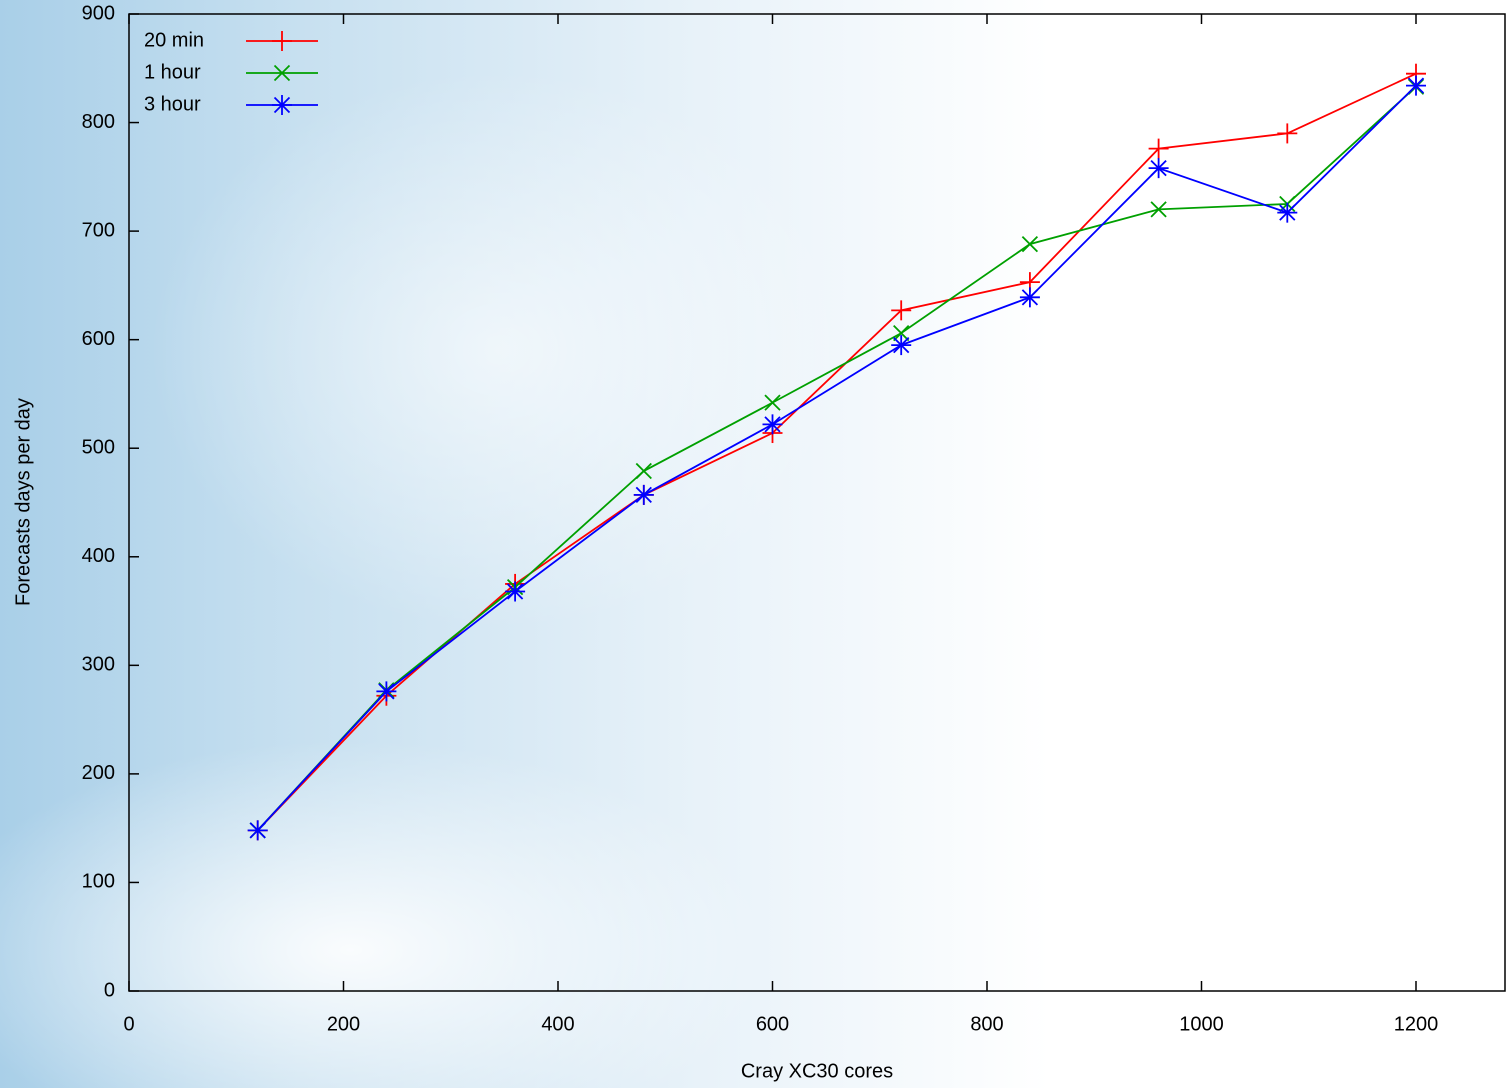 The image size is (1506, 1088). What do you see at coordinates (98, 13) in the screenshot?
I see `y-tick-label: 900` at bounding box center [98, 13].